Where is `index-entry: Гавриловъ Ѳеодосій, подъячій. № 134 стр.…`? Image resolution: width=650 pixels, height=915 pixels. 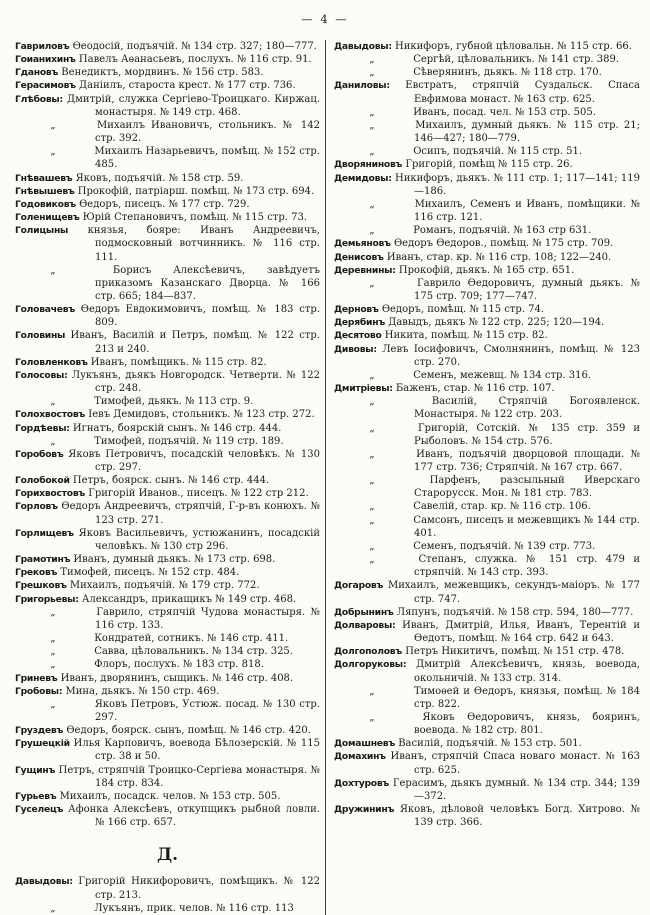 index-entry: Гавриловъ Ѳеодосій, подъячій. № 134 стр.… is located at coordinates (167, 46).